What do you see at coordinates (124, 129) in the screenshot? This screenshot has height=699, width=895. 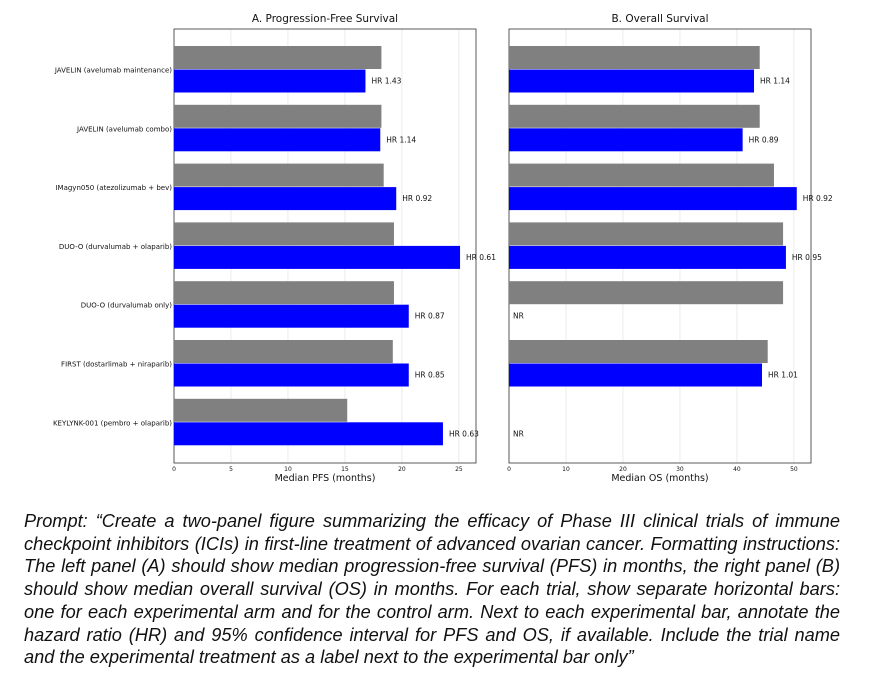 I see `trial-label: JAVELIN (avelumab combo)` at bounding box center [124, 129].